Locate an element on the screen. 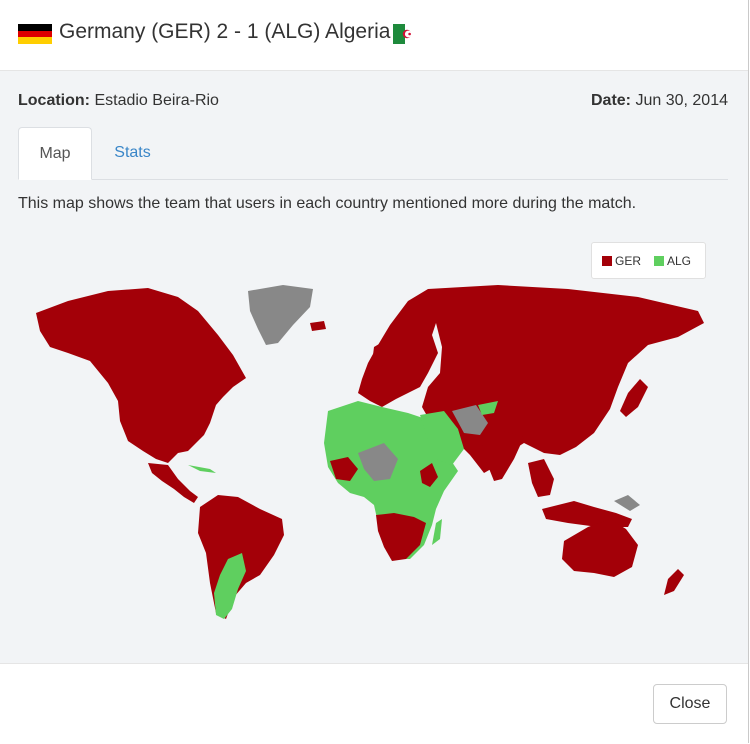 The image size is (750, 744). ger-swatch is located at coordinates (607, 261).